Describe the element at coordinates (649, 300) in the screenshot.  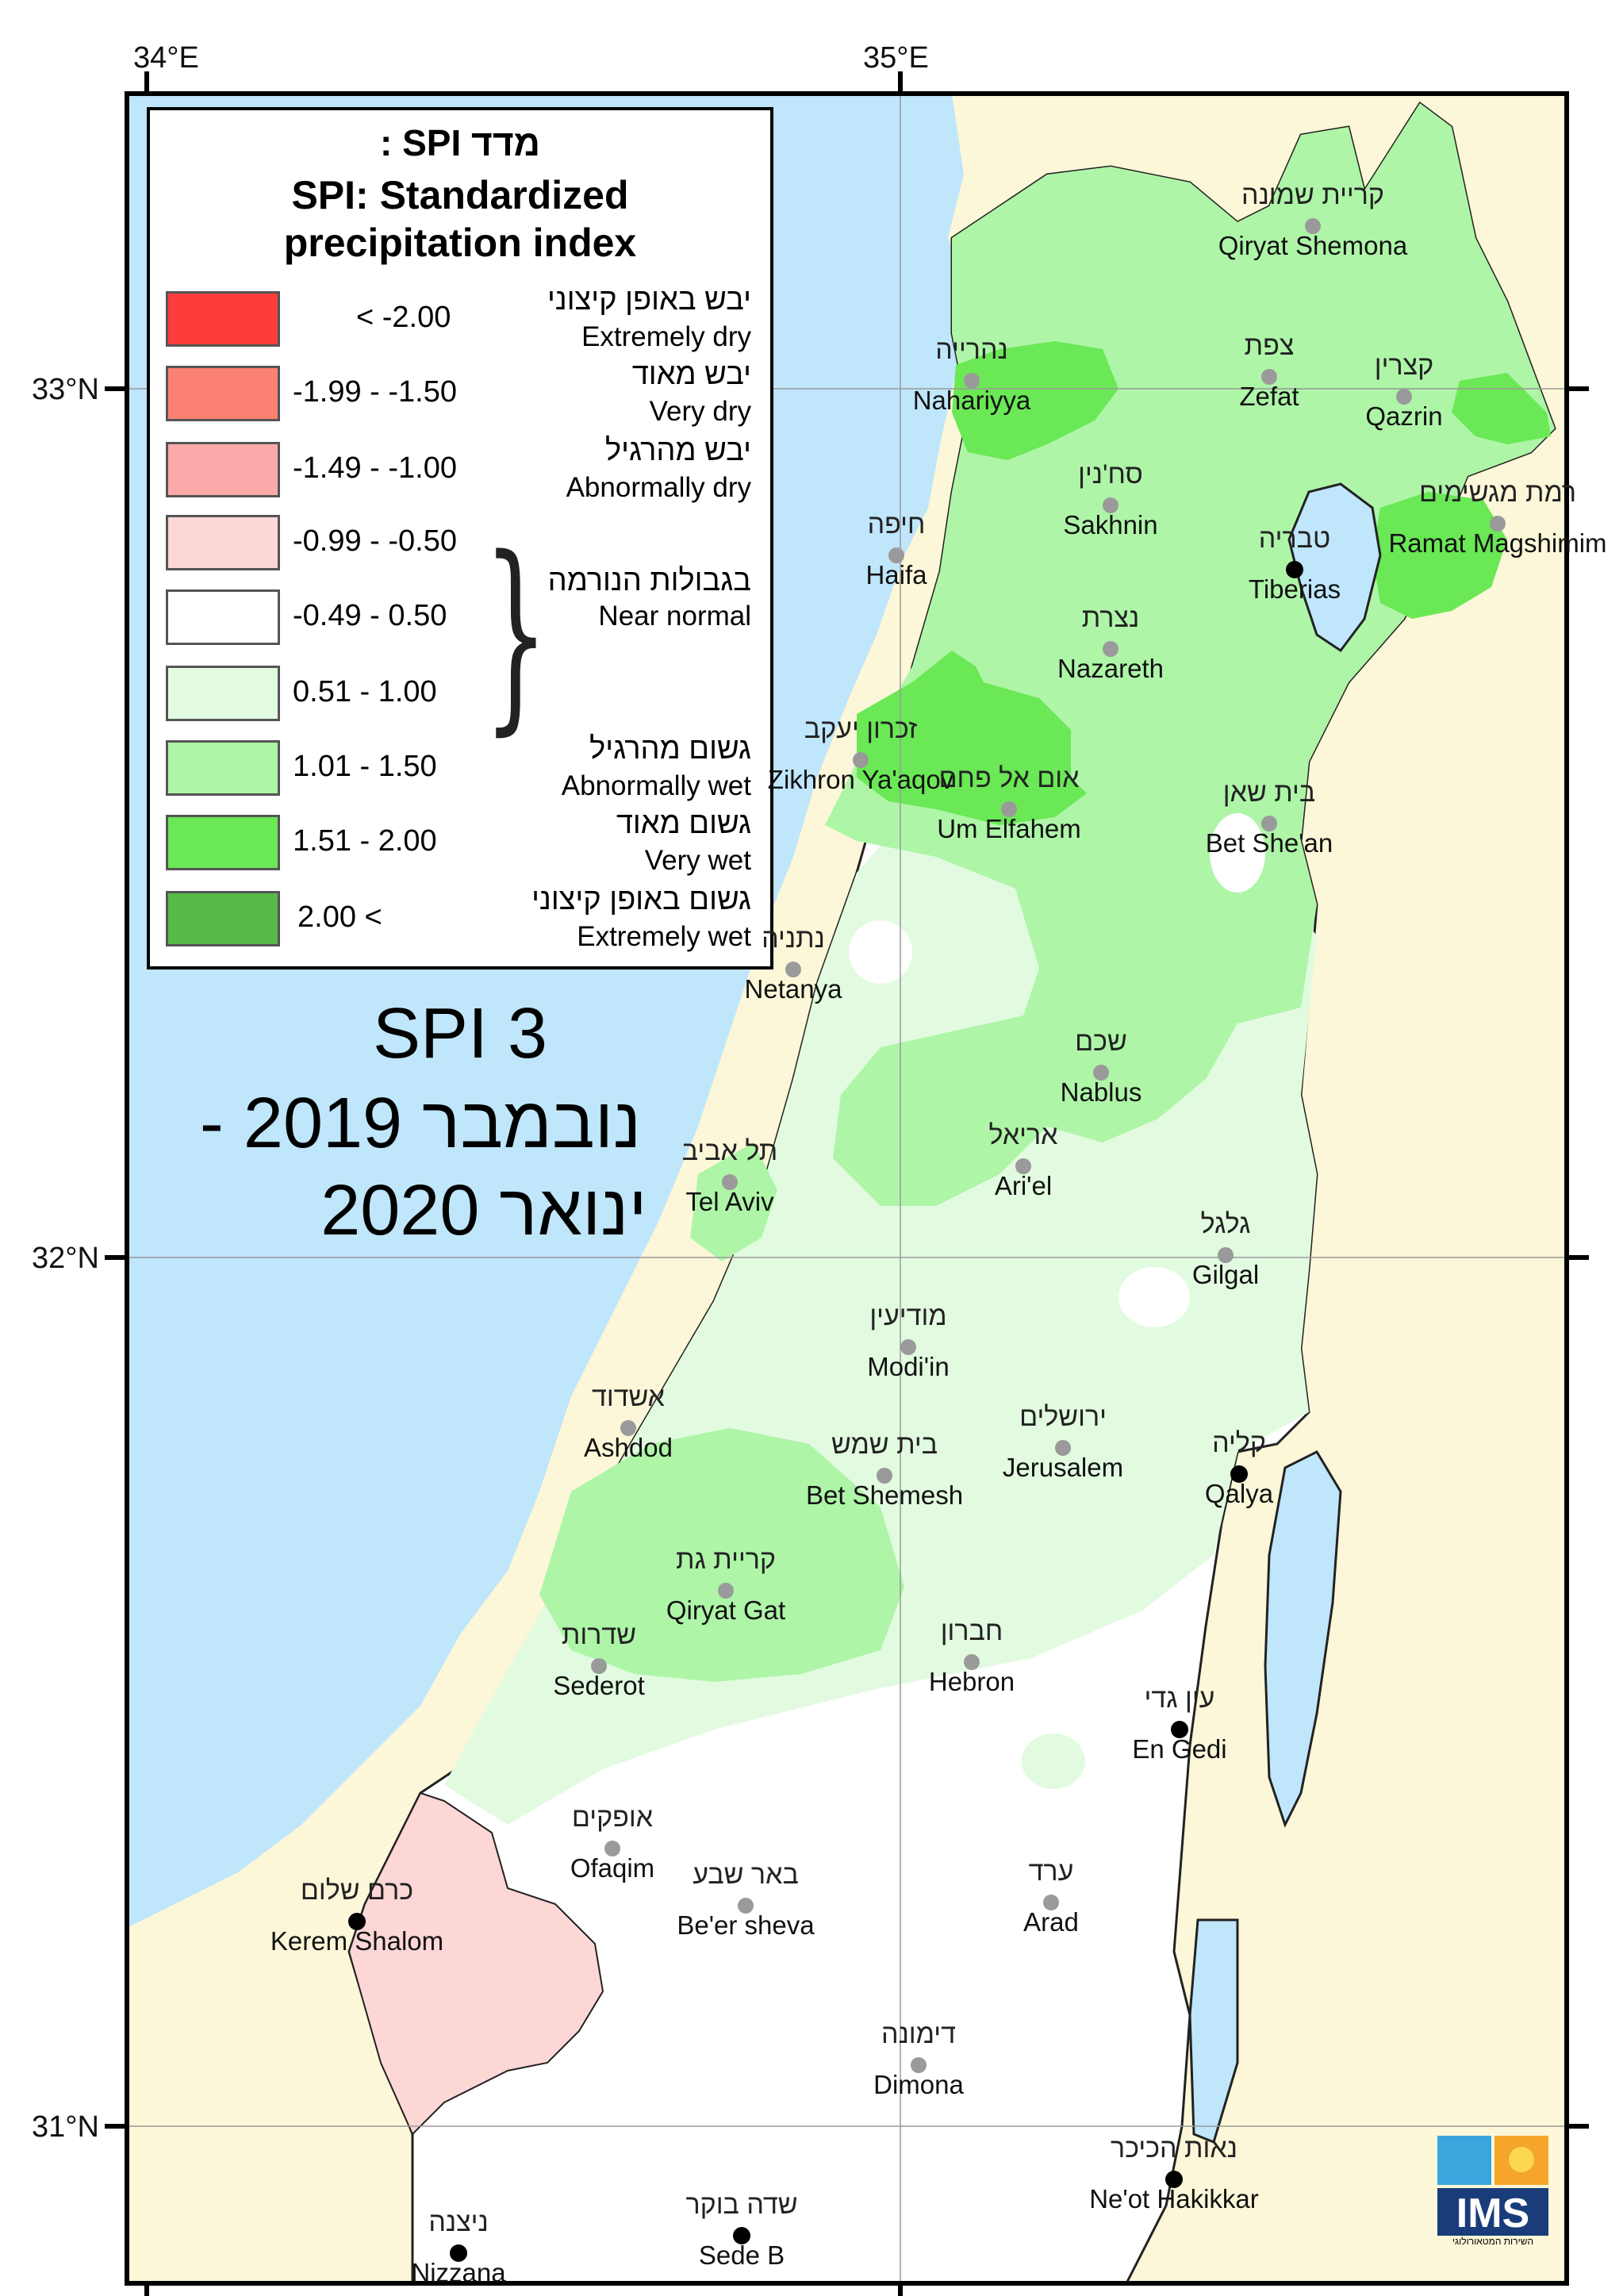
I see `legend-label-he: יבש באופן קיצוני` at that location.